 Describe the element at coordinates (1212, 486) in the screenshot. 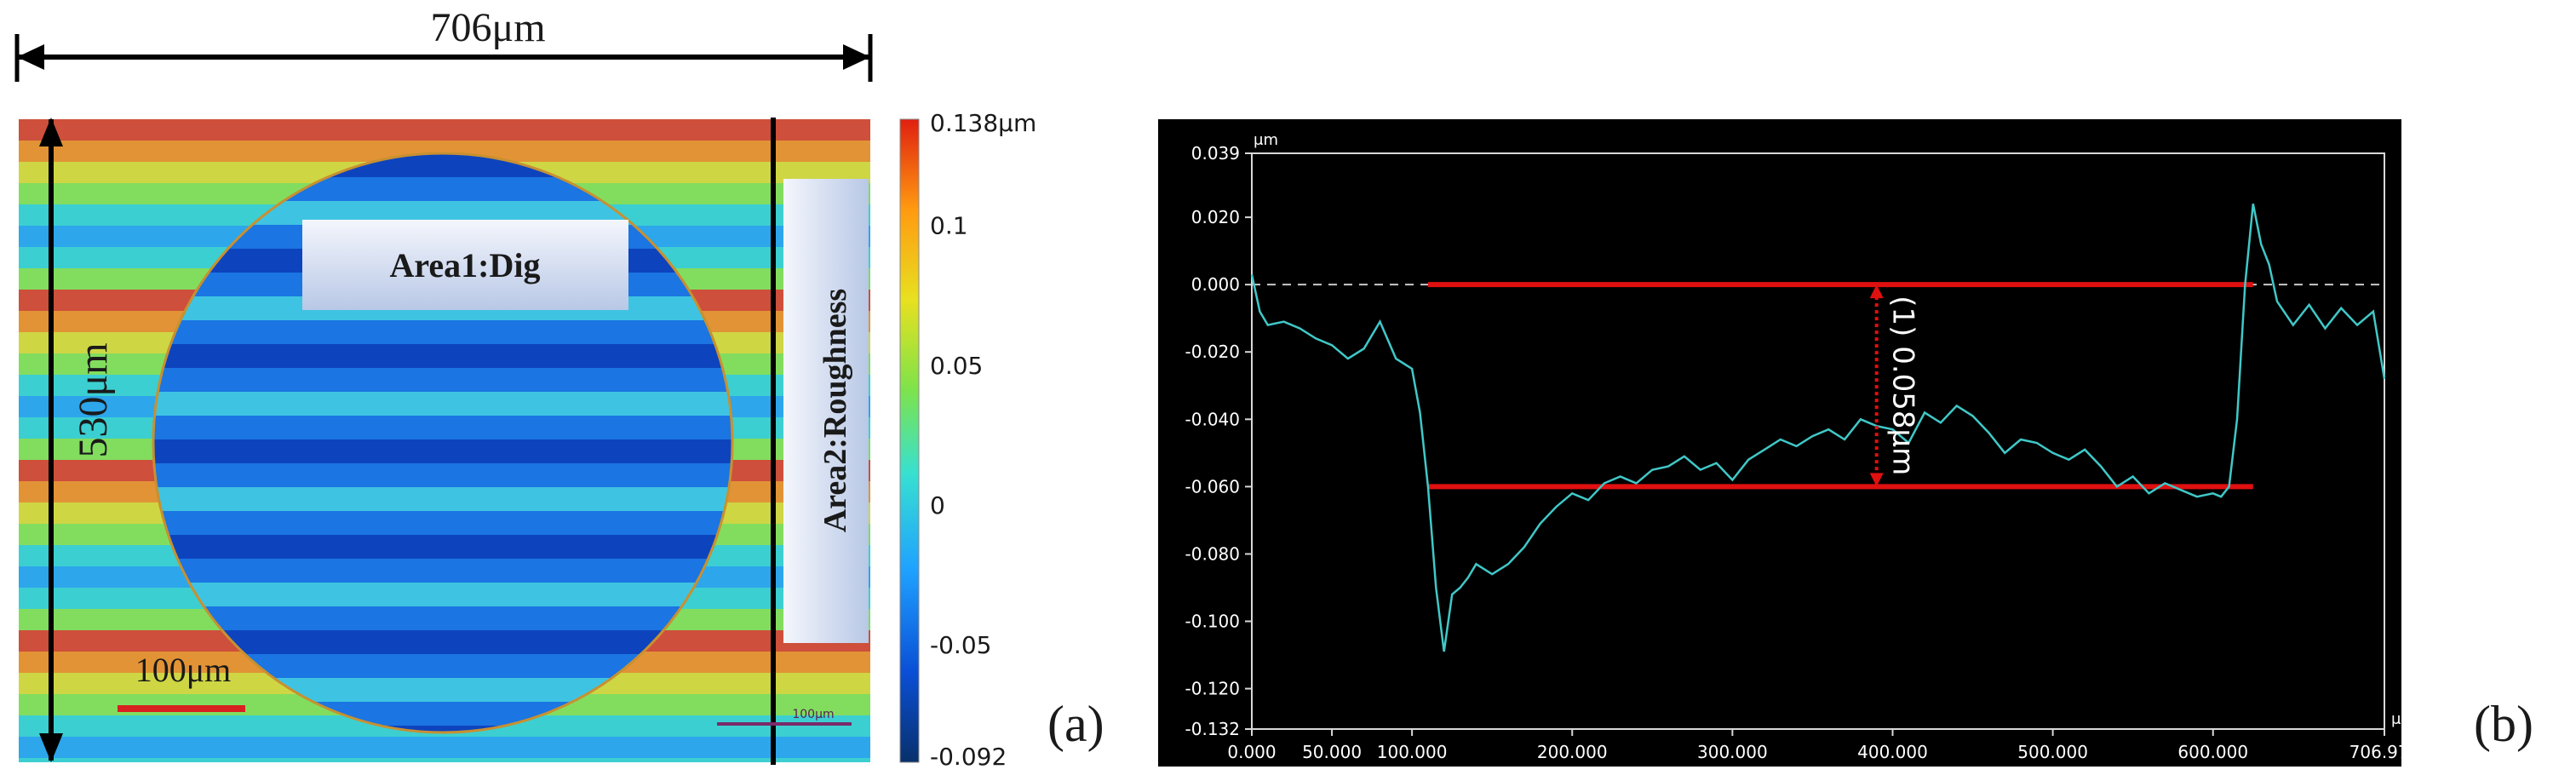

I see `y-tick-label: -0.060` at that location.